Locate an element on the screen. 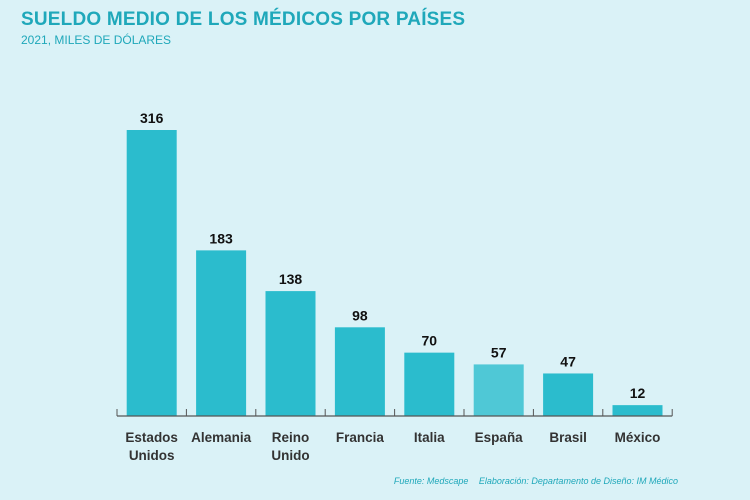 The width and height of the screenshot is (750, 500). data-label: 12 is located at coordinates (638, 393).